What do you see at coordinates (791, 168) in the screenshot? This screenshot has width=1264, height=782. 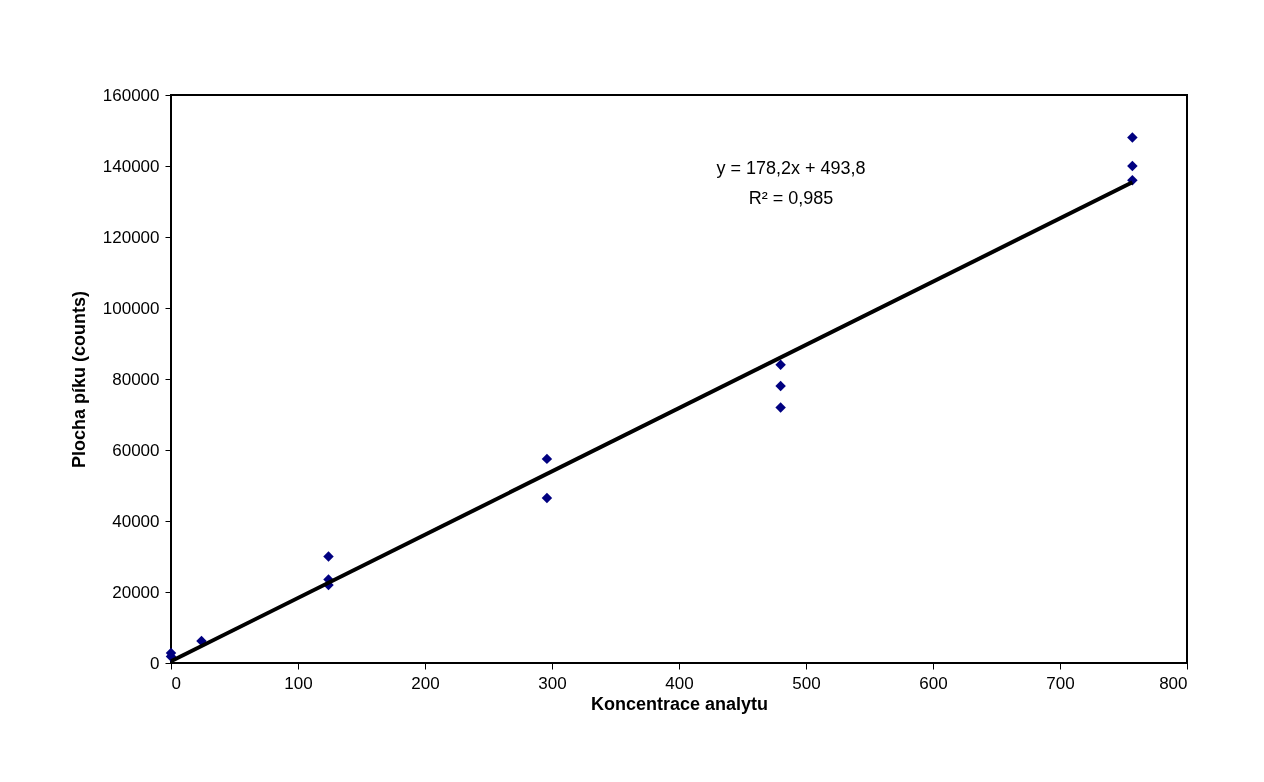 I see `annotation: y = 178,2x + 493,8` at bounding box center [791, 168].